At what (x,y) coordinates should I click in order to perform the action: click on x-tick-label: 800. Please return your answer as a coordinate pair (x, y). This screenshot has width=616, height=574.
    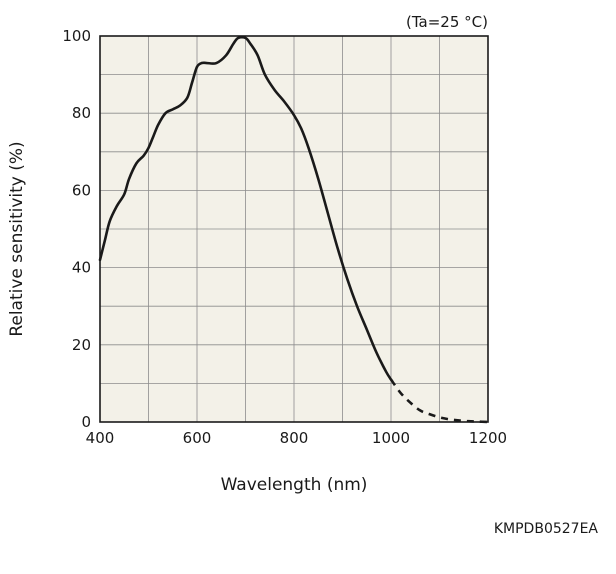
    Looking at the image, I should click on (294, 438).